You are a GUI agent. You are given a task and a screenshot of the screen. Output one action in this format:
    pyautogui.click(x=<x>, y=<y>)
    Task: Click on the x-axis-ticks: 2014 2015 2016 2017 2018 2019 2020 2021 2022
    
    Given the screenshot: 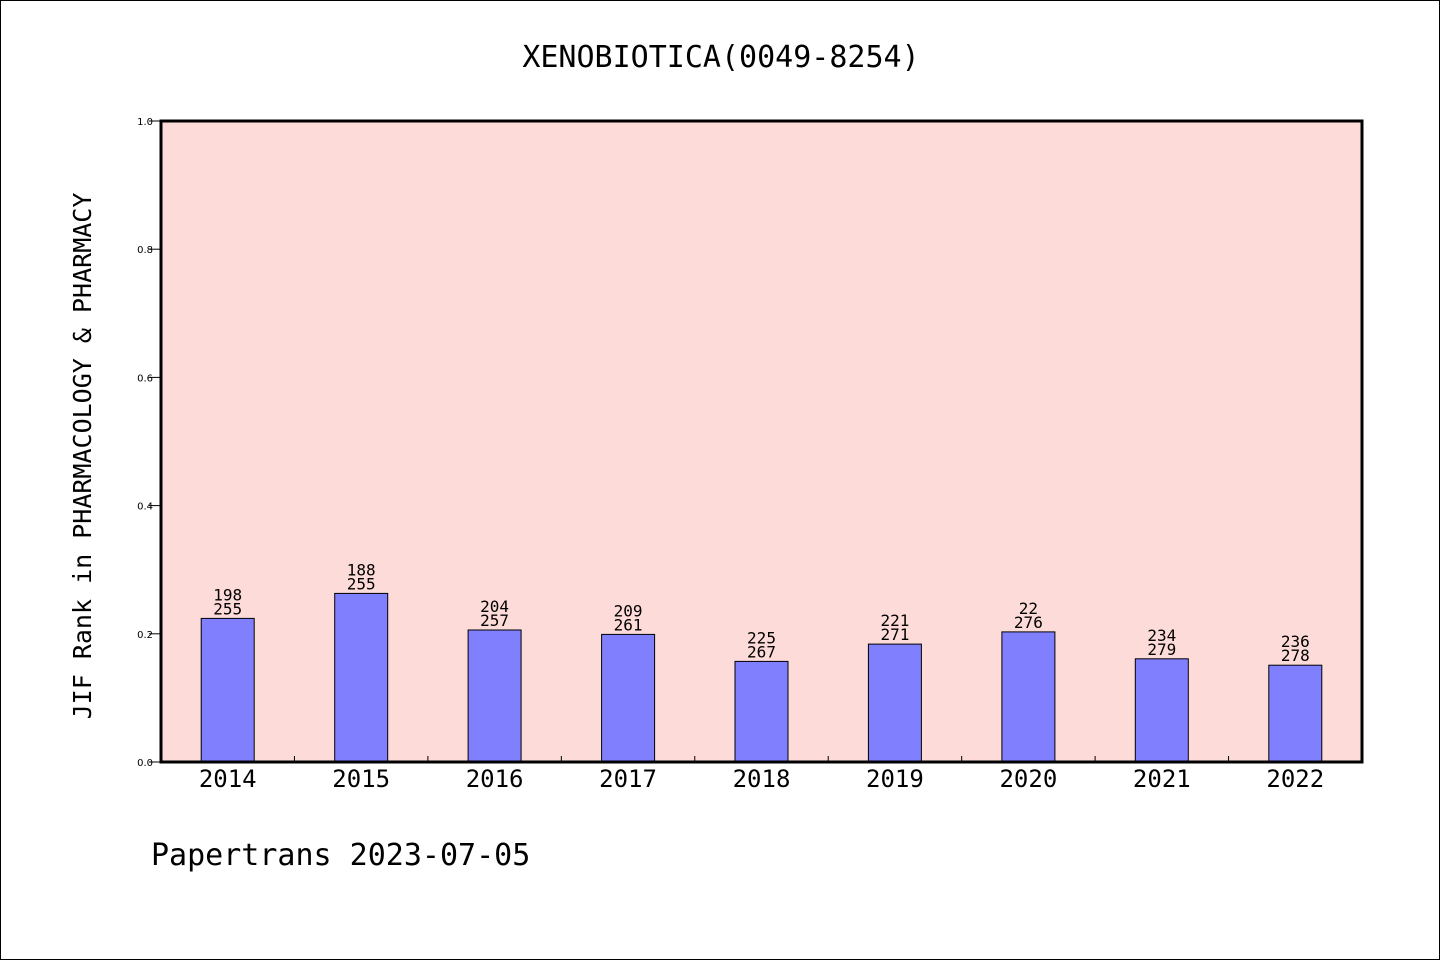 What is the action you would take?
    pyautogui.click(x=761, y=774)
    